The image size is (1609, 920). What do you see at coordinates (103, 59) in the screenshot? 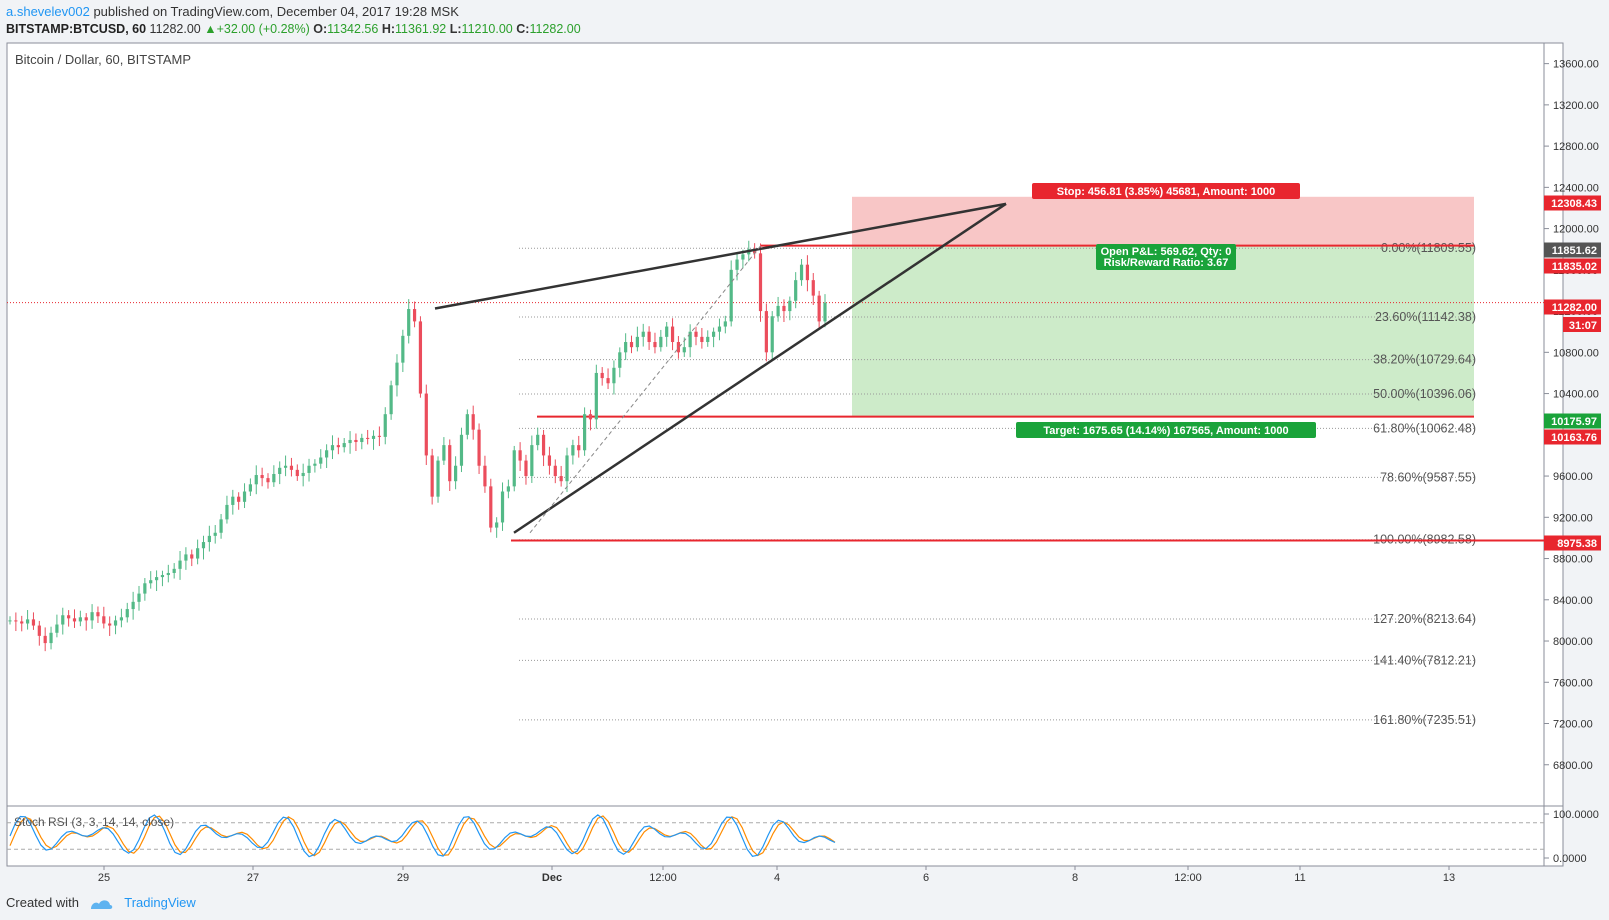
I see `chart-title: Bitcoin / Dollar, 60, BITSTAMP` at bounding box center [103, 59].